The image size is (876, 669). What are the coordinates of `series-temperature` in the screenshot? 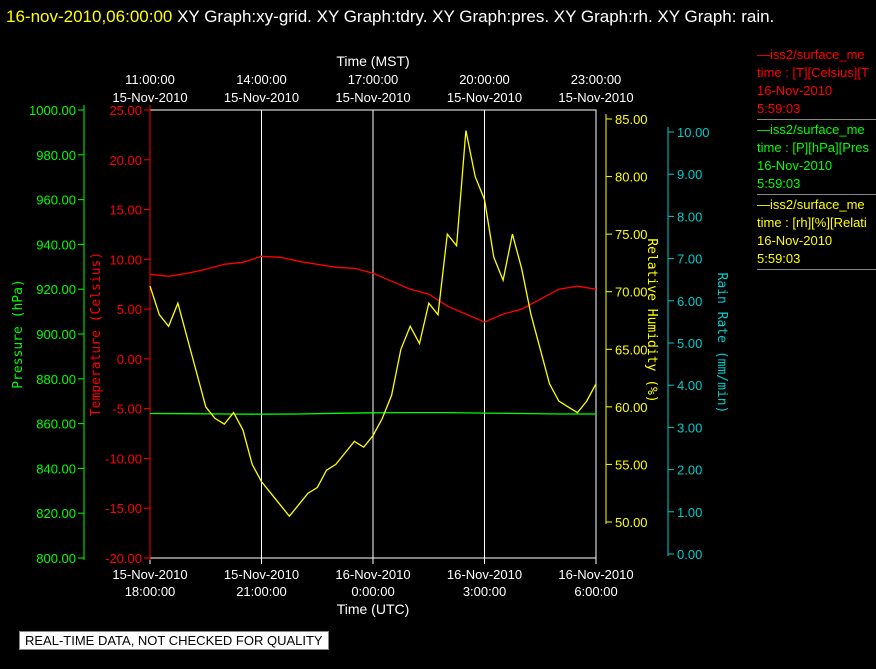 It's located at (373, 289).